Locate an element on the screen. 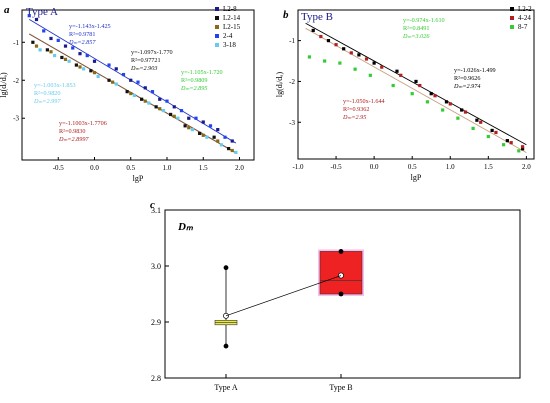 The image size is (550, 403). fit-annotation: y=-1.003x-1.853 is located at coordinates (55, 85).